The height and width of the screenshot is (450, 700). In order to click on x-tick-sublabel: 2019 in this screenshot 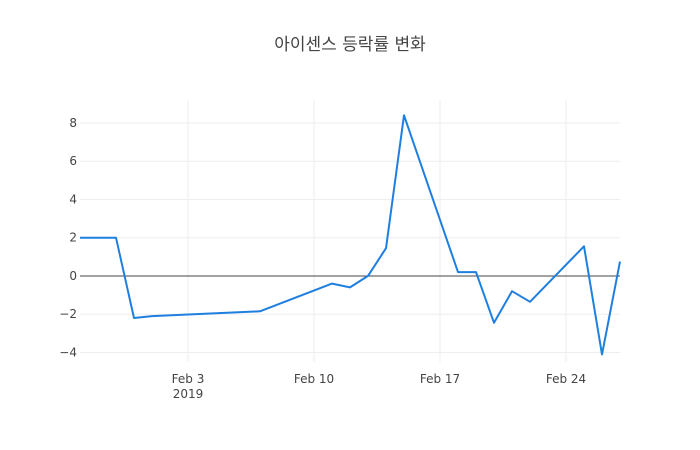, I will do `click(188, 394)`.